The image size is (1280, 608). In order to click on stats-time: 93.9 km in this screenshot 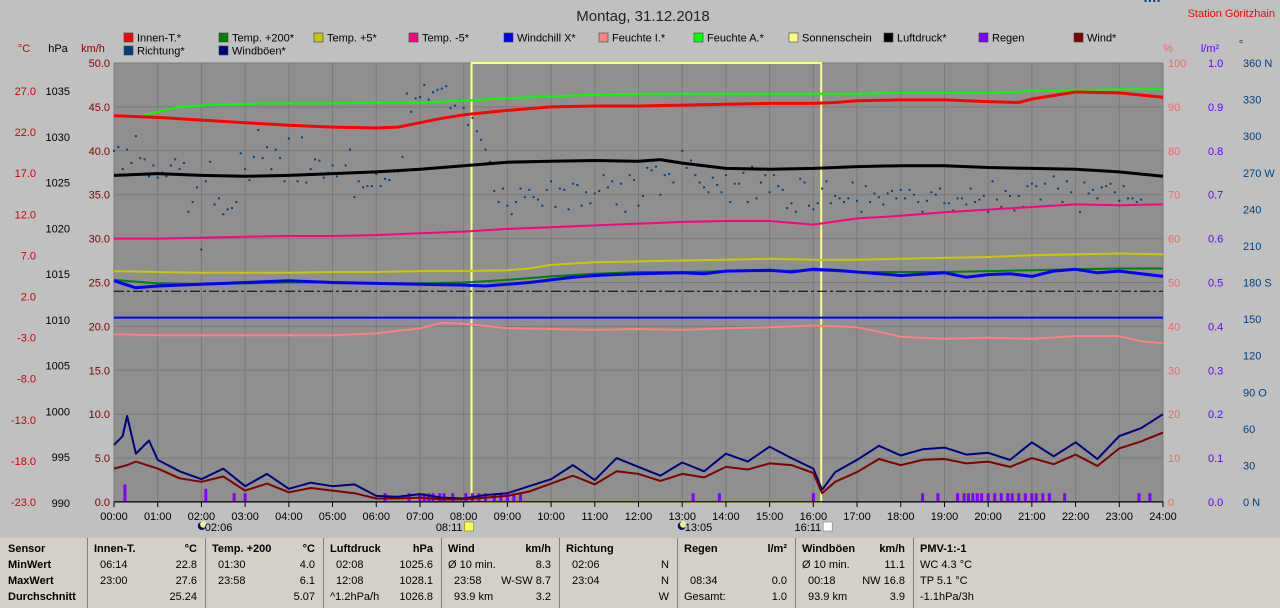, I will do `click(828, 597)`.